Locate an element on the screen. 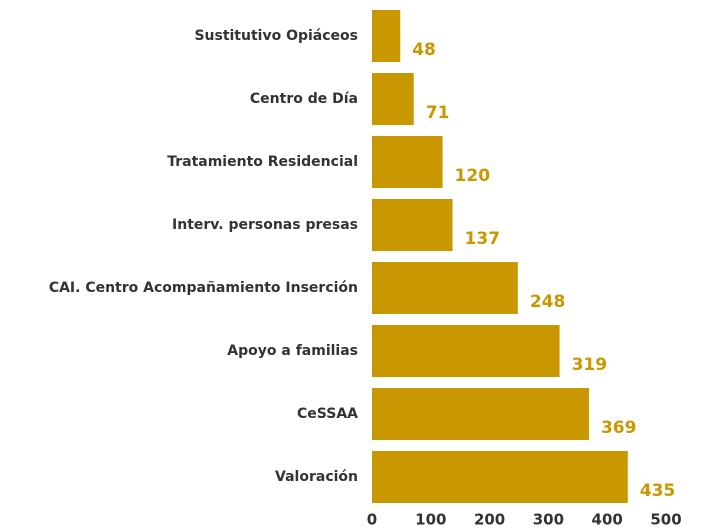 Image resolution: width=701 pixels, height=531 pixels. category-label: Interv. personas presas is located at coordinates (265, 225).